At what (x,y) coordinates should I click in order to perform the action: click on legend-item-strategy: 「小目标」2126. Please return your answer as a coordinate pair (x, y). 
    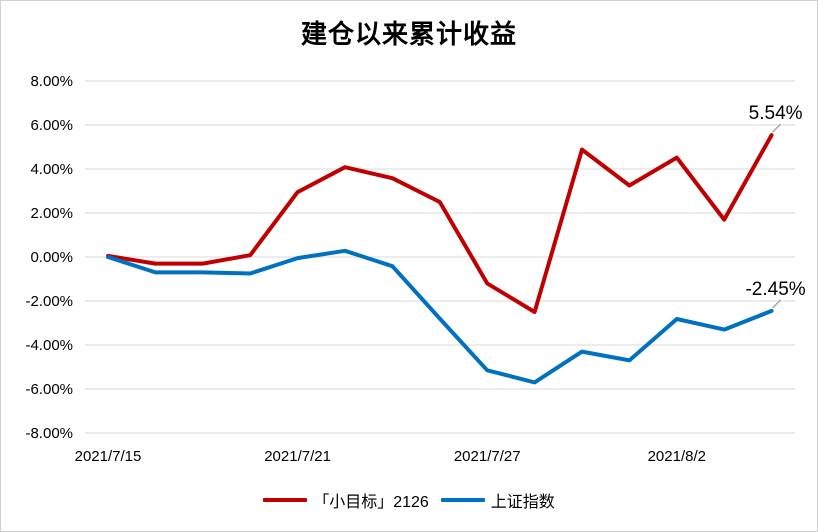
    Looking at the image, I should click on (346, 500).